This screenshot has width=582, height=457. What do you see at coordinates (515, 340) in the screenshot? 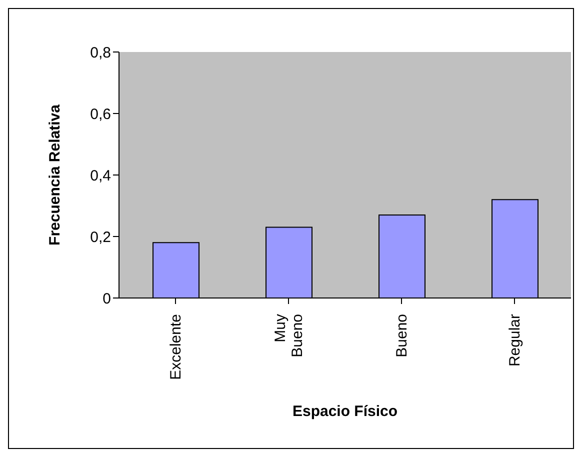
I see `x-tick-label: Regular` at bounding box center [515, 340].